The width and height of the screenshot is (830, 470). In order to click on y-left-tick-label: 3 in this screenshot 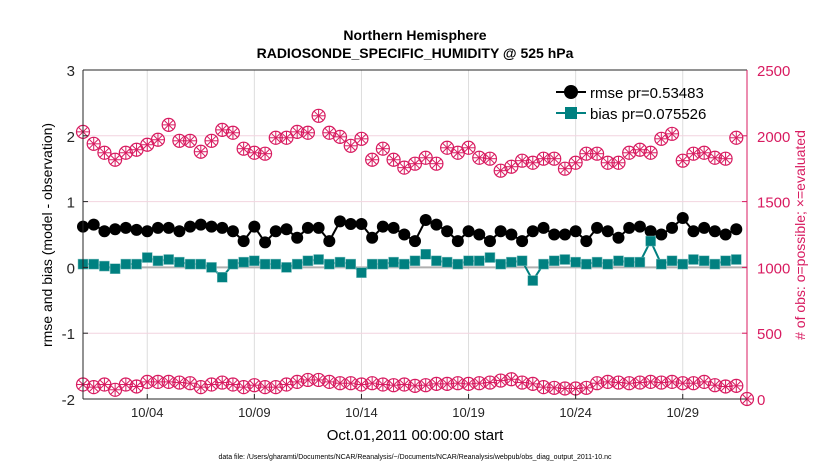, I will do `click(71, 71)`.